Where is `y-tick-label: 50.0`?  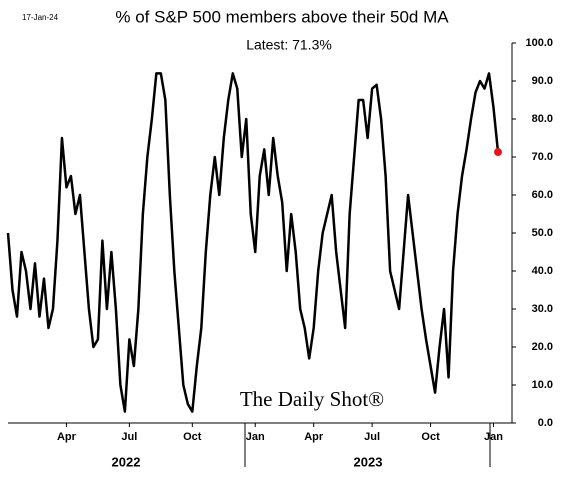 y-tick-label: 50.0 is located at coordinates (542, 233).